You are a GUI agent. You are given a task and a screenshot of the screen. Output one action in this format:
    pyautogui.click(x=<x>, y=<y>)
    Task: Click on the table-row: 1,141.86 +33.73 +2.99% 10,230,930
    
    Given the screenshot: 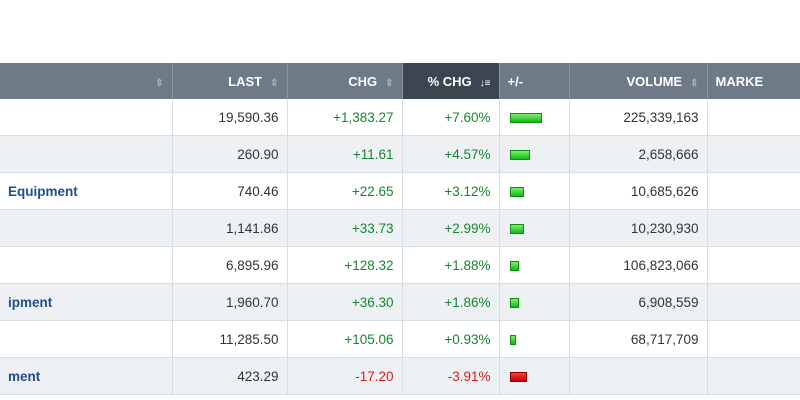 What is the action you would take?
    pyautogui.click(x=400, y=228)
    